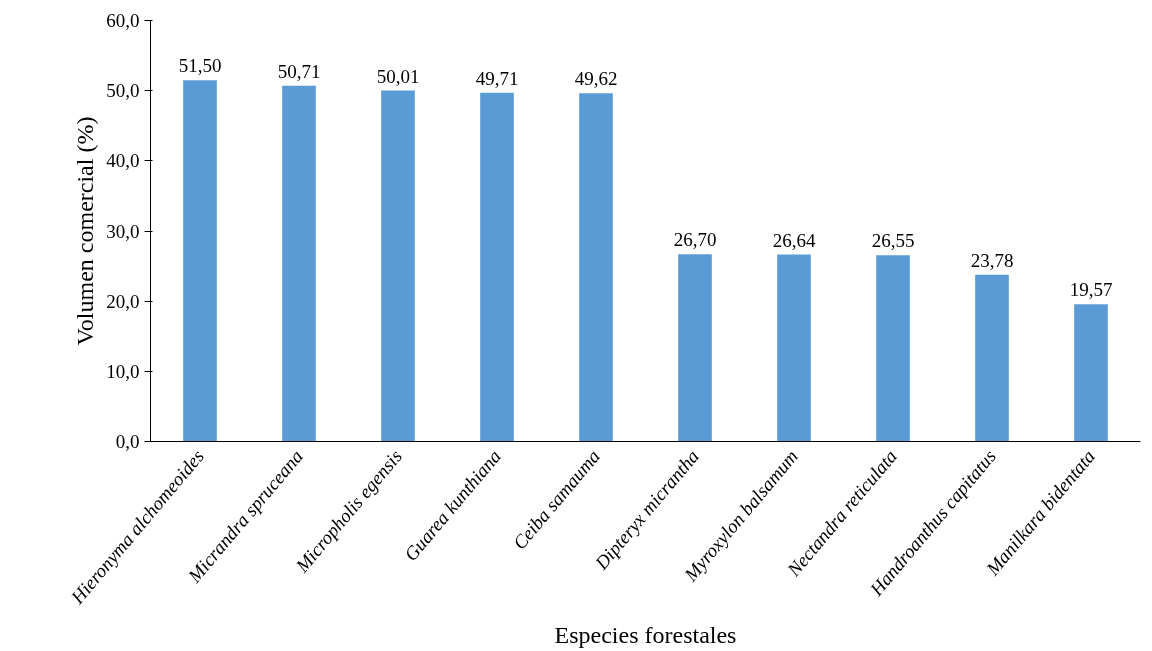 Image resolution: width=1152 pixels, height=651 pixels. What do you see at coordinates (398, 76) in the screenshot?
I see `data-label: 50,01` at bounding box center [398, 76].